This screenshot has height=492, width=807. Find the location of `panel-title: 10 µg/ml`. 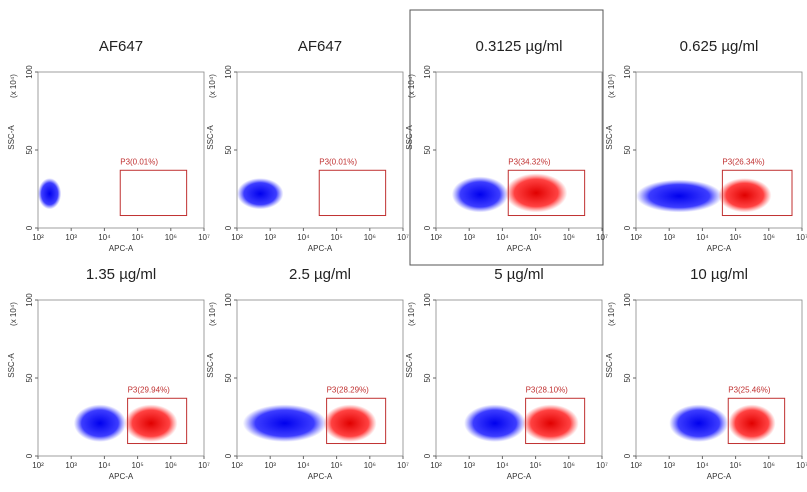

panel-title: 10 µg/ml is located at coordinates (719, 274).